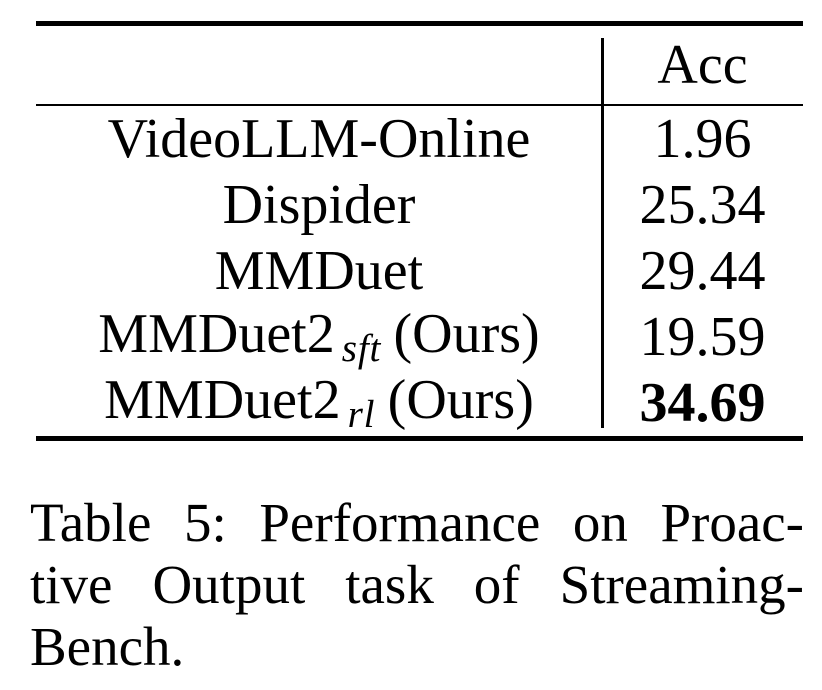 The image size is (822, 690). I want to click on table-row-mmduet2-sft: MMDuet2 sft (Ours) 19.59, so click(419, 337).